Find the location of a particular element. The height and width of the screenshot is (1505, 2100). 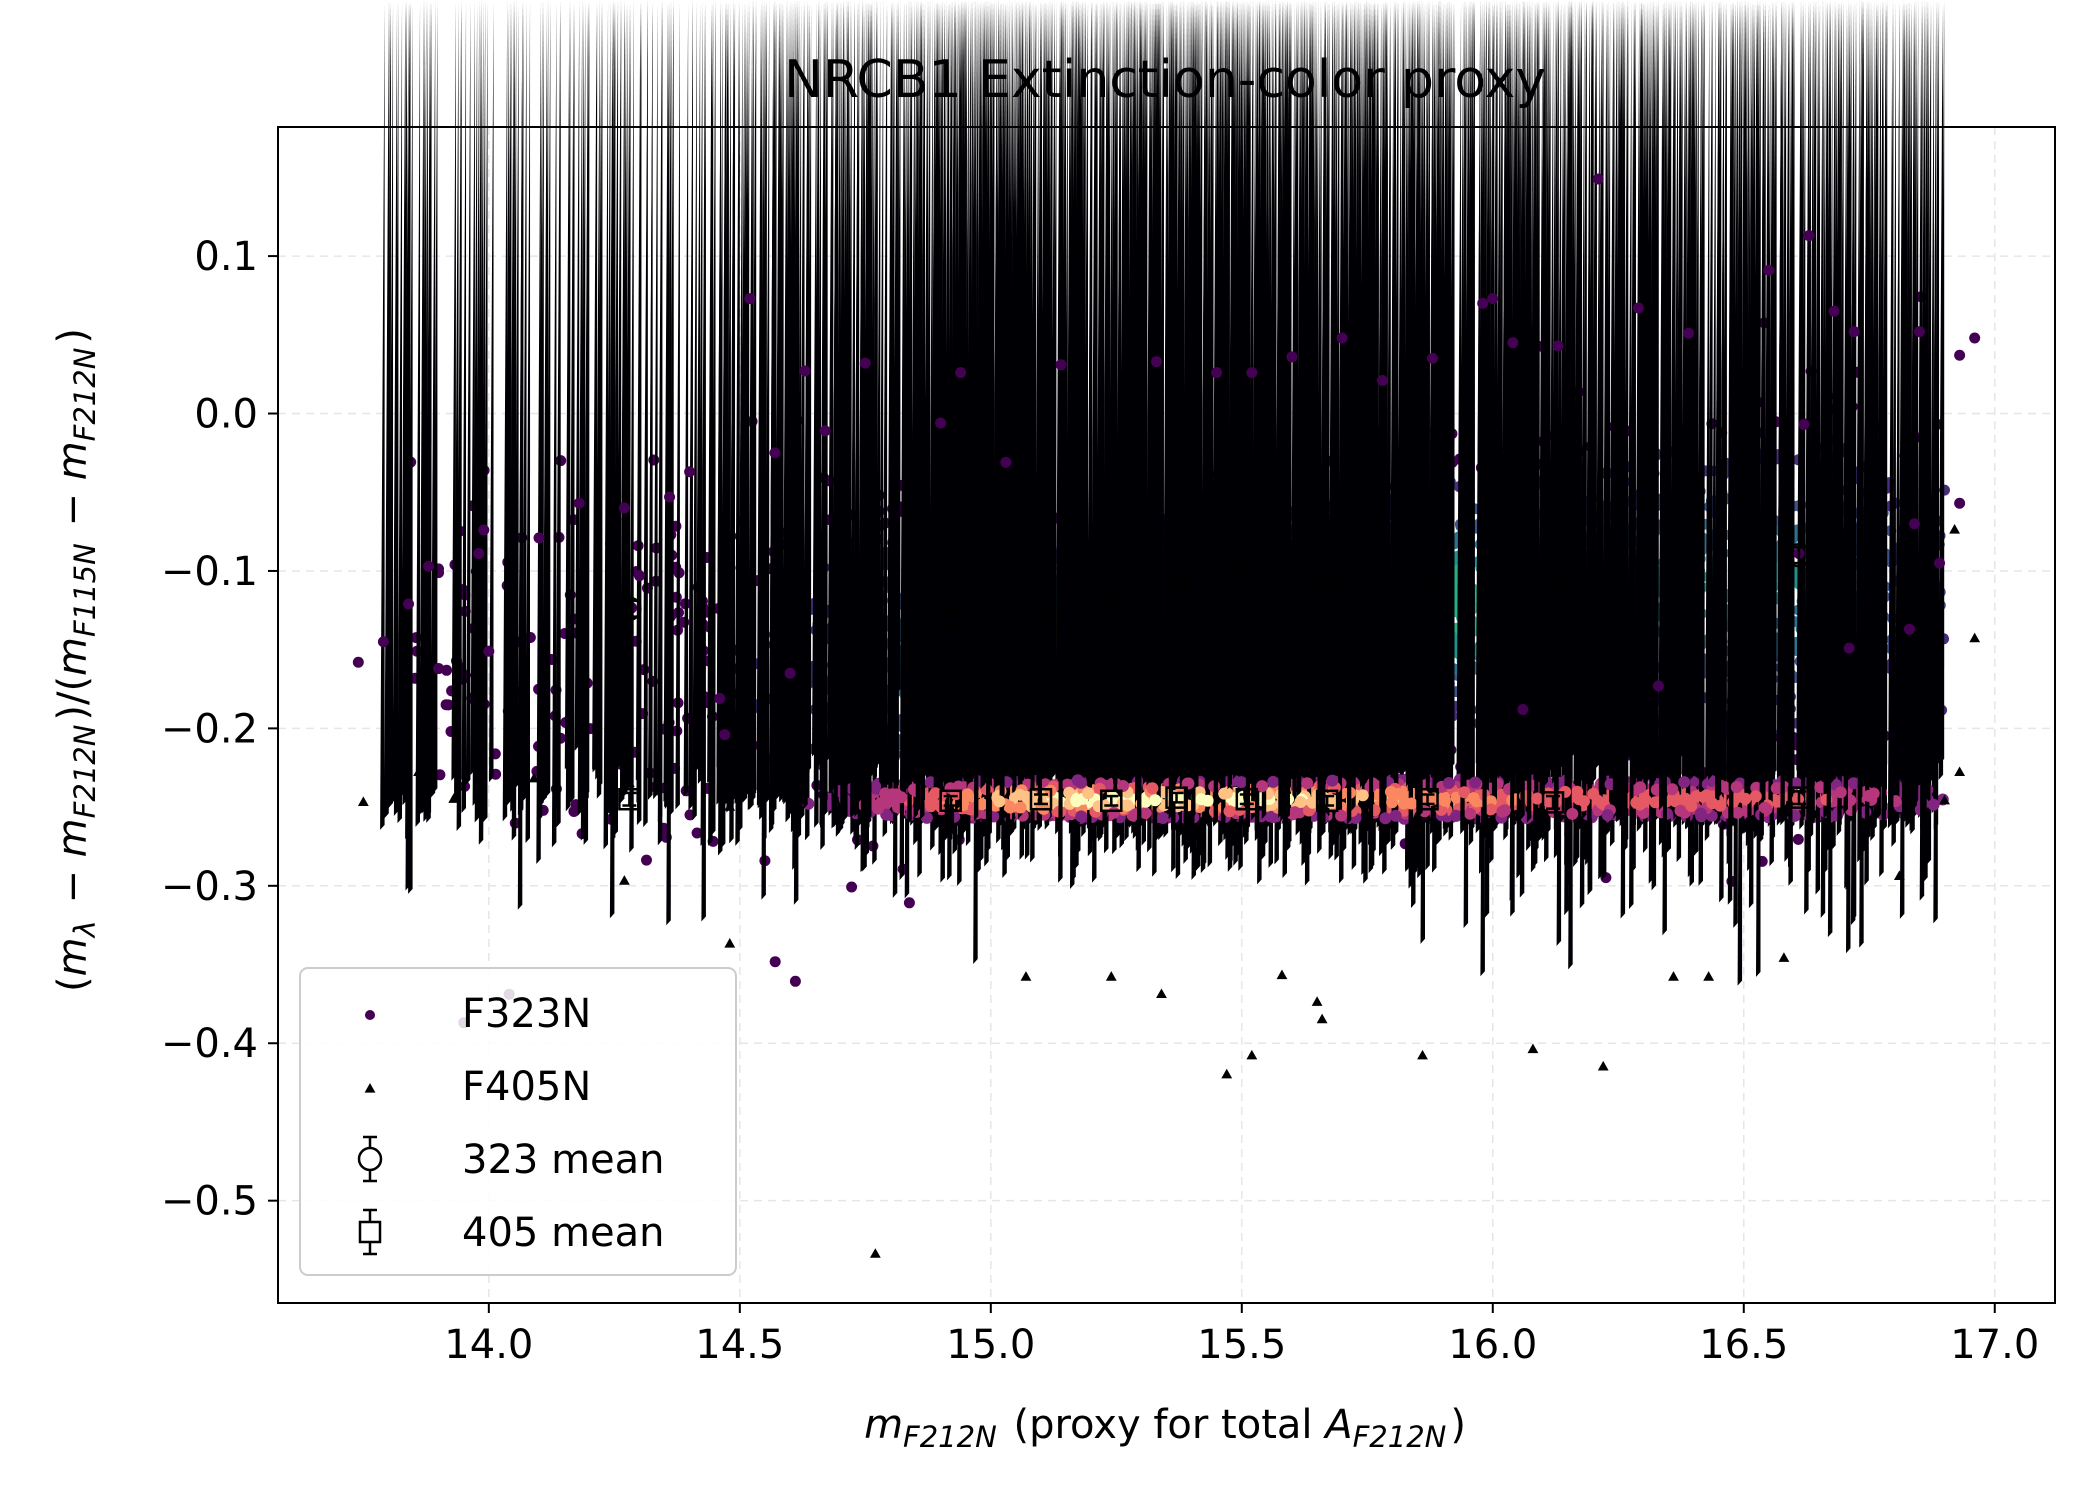

chart-title: NRCB1 Extinction-color proxy is located at coordinates (1165, 80).